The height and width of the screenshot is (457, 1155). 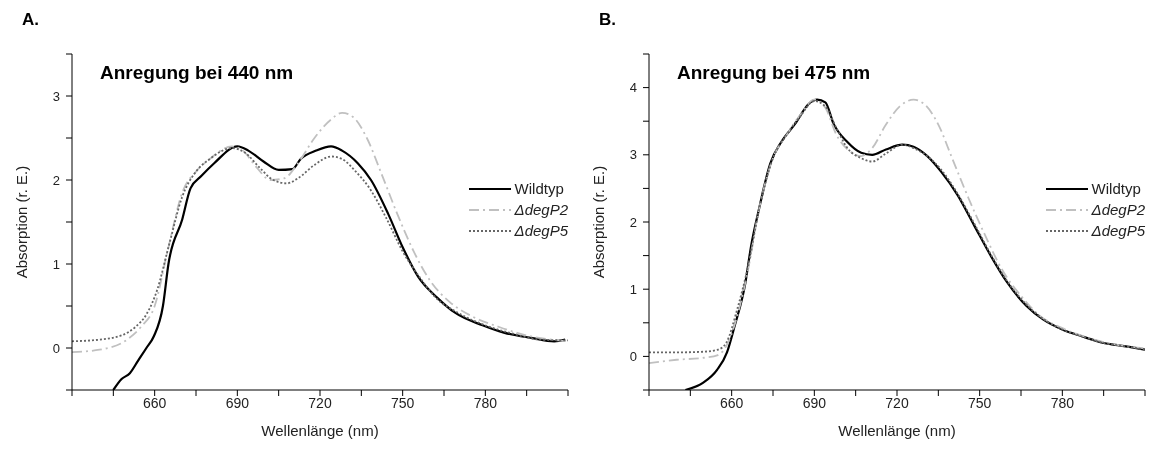 What do you see at coordinates (607, 20) in the screenshot?
I see `text: B.` at bounding box center [607, 20].